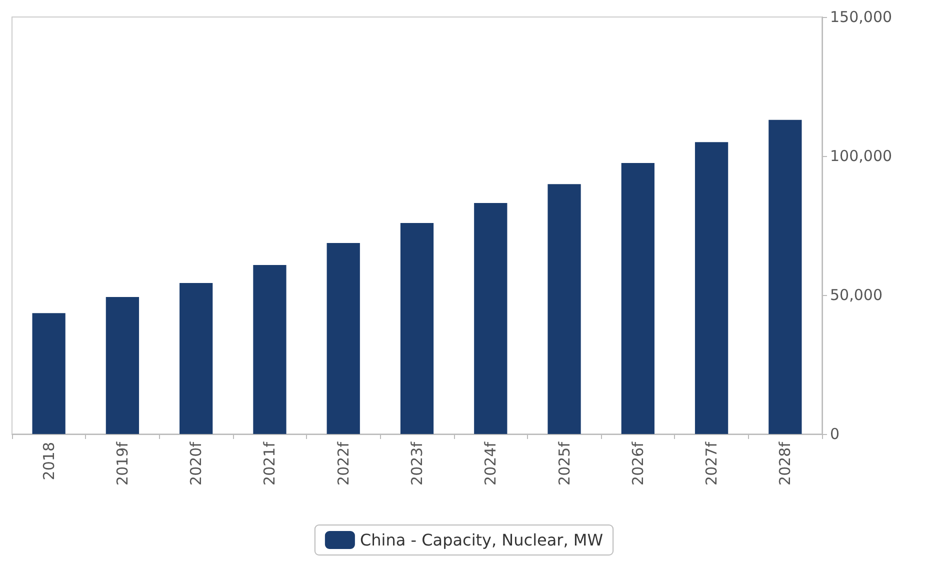 This screenshot has width=928, height=561. What do you see at coordinates (49, 461) in the screenshot?
I see `x-tick-label: 2018` at bounding box center [49, 461].